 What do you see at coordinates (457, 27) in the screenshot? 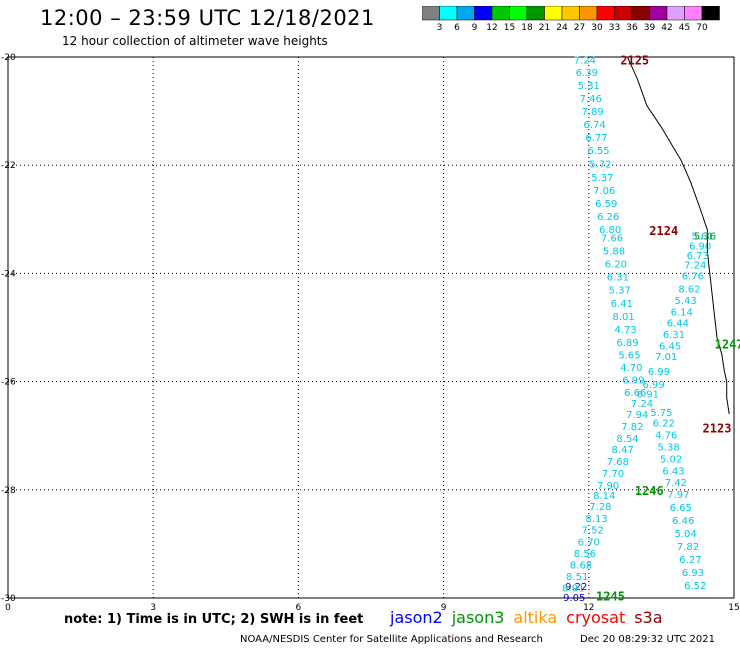
I see `color-scale-label: 6` at bounding box center [457, 27].